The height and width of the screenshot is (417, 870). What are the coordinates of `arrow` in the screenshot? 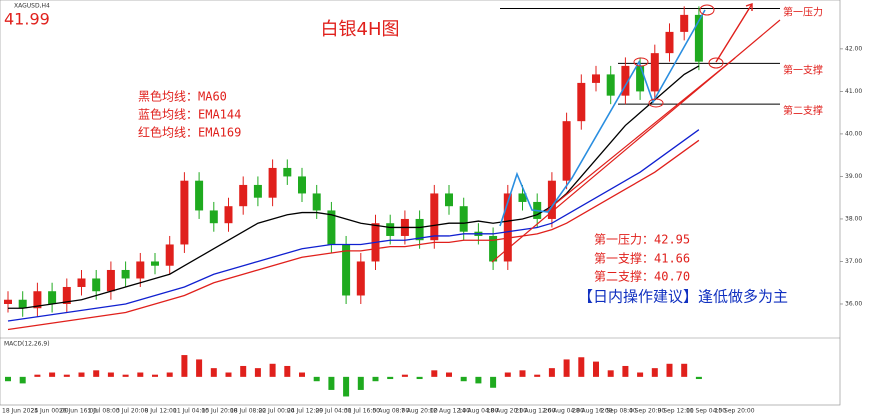 It's located at (734, 33).